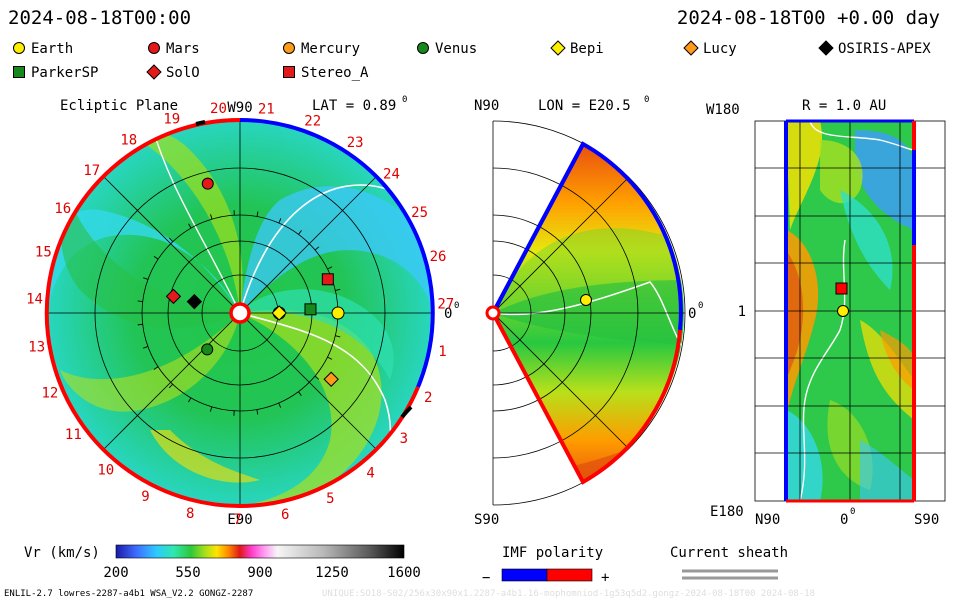  I want to click on legend-label-venus: Venus, so click(456, 49).